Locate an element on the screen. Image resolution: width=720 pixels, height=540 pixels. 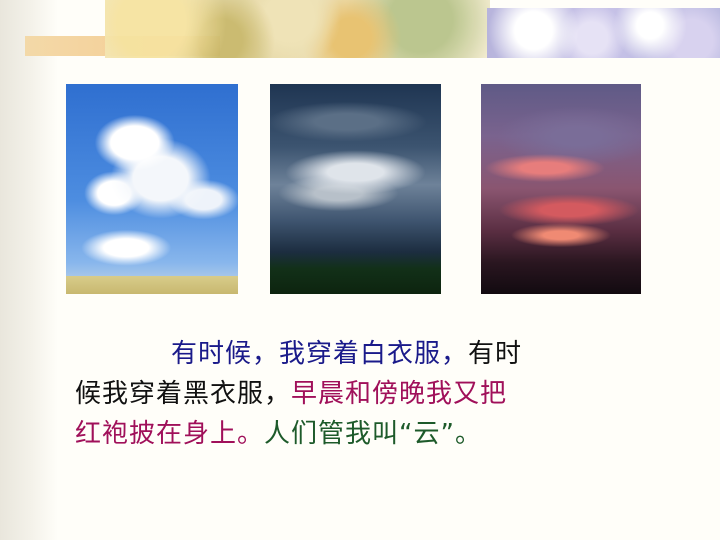
text-red-robe: 红袍披在身上。 is located at coordinates (170, 434).